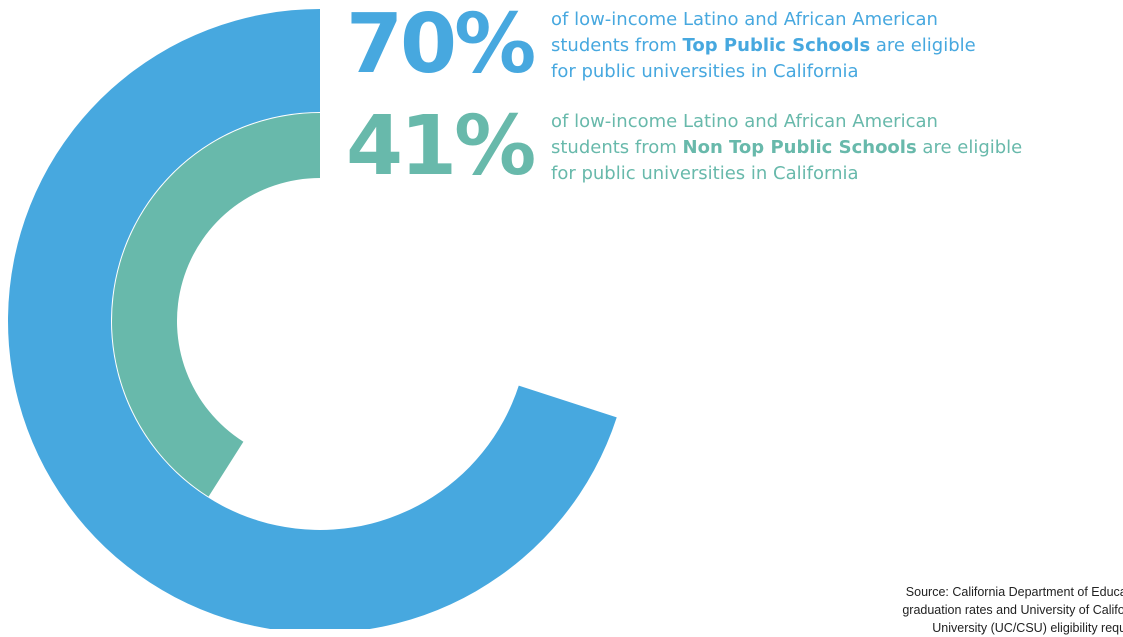 Image resolution: width=1123 pixels, height=637 pixels. Describe the element at coordinates (215, 305) in the screenshot. I see `donut-arc-non-top-public` at that location.